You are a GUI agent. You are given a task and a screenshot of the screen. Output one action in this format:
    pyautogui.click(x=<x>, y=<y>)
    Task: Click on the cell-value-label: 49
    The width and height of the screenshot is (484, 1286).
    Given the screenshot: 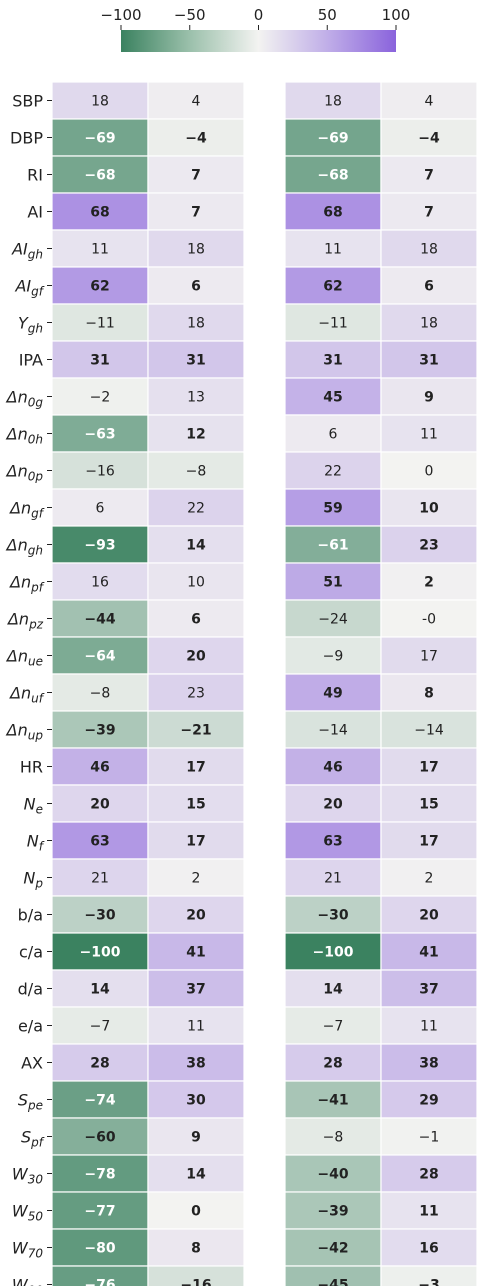 What is the action you would take?
    pyautogui.click(x=332, y=694)
    